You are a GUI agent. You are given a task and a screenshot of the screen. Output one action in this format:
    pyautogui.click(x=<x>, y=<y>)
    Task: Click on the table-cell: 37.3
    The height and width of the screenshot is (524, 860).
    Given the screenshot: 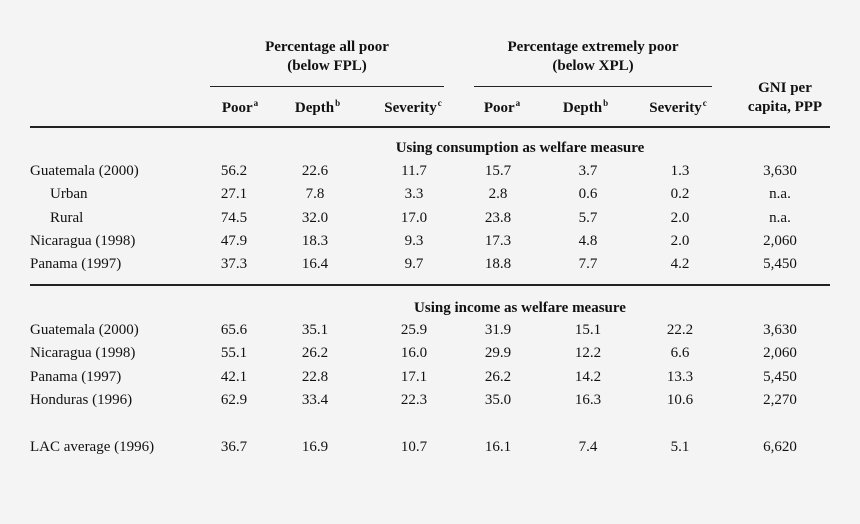 What is the action you would take?
    pyautogui.click(x=234, y=264)
    